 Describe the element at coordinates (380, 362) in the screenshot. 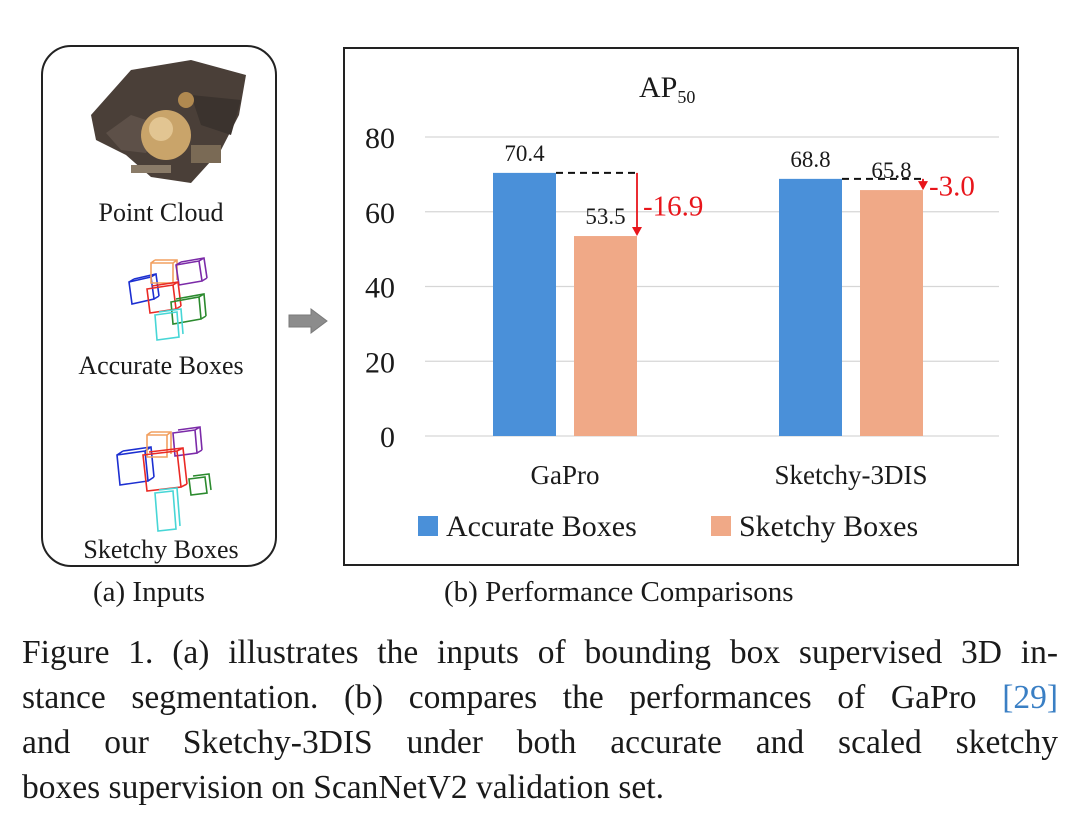

I see `y-tick-label: 20` at that location.